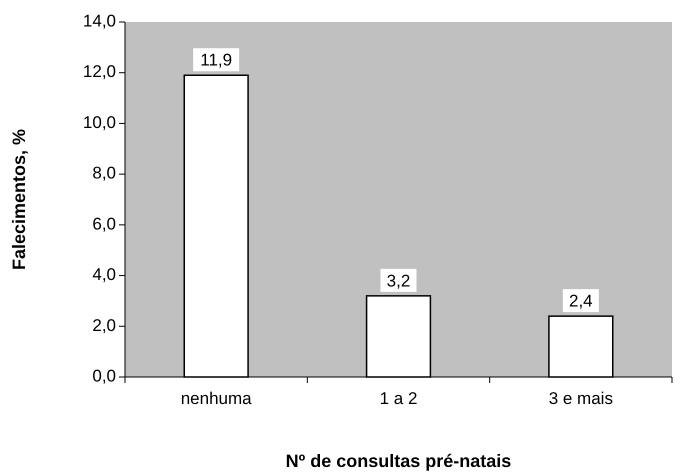  Describe the element at coordinates (580, 398) in the screenshot. I see `x-tick-label: 3 e mais` at that location.